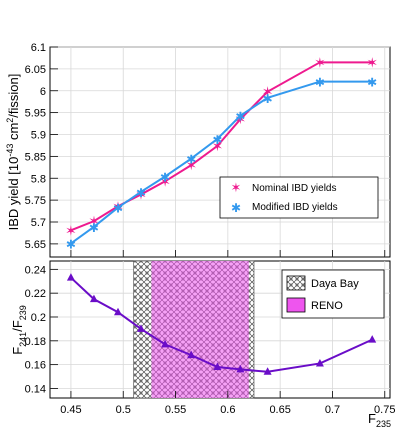 This screenshot has width=415, height=431. I want to click on bottom-x-tick-label: 0.45, so click(70, 410).